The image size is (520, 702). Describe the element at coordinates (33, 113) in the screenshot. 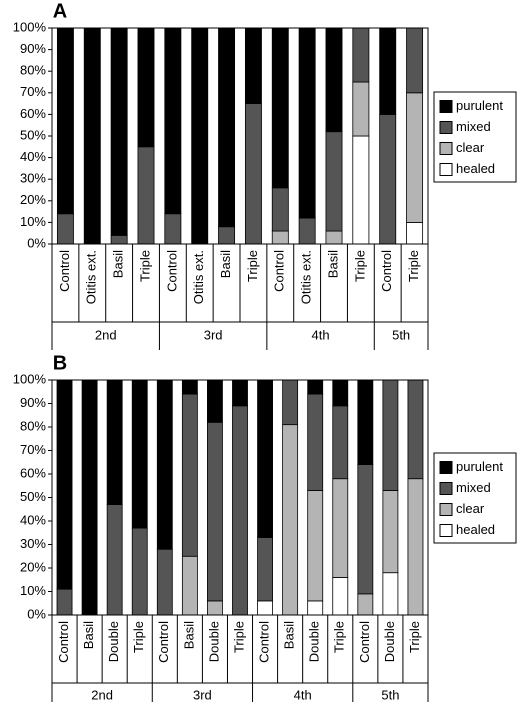

I see `y-tick-label: 60%` at that location.